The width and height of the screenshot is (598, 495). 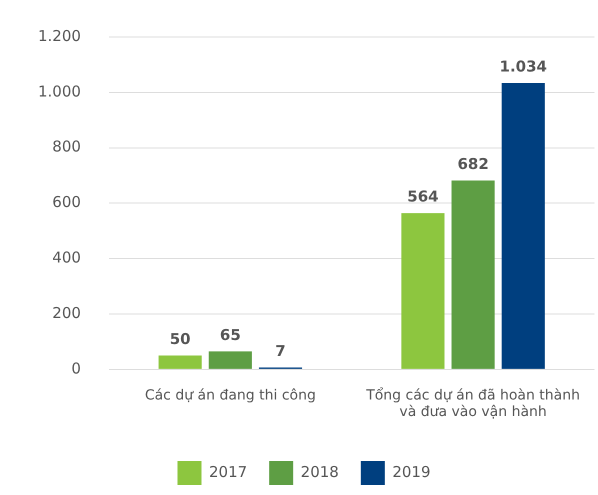 I want to click on data-label: 65, so click(x=230, y=335).